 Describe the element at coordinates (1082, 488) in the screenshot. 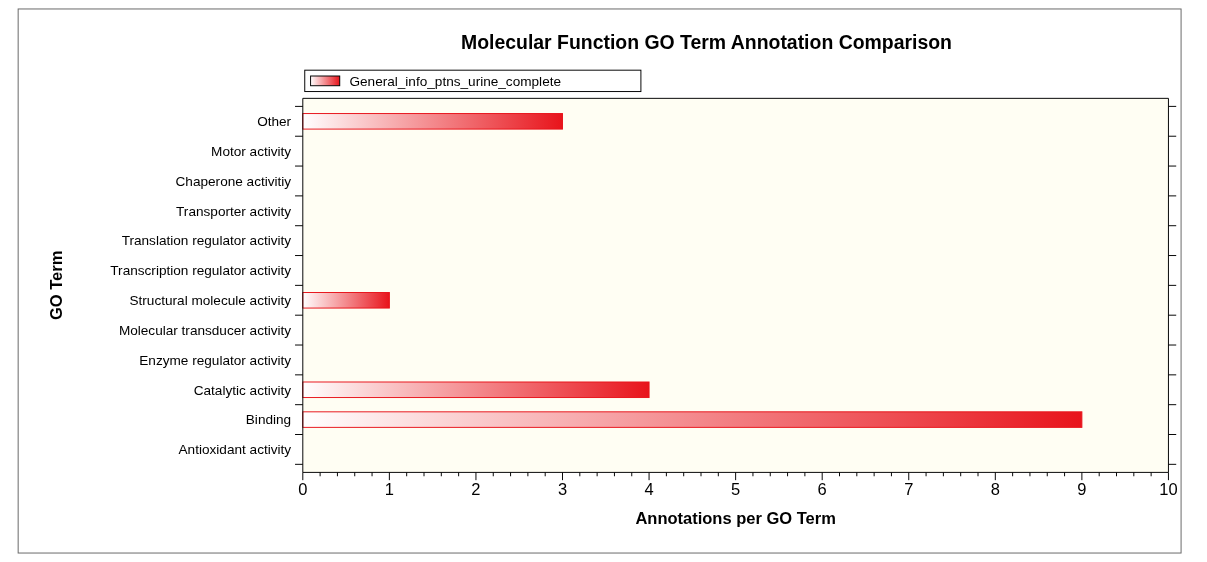

I see `x-tick-label: 9` at that location.